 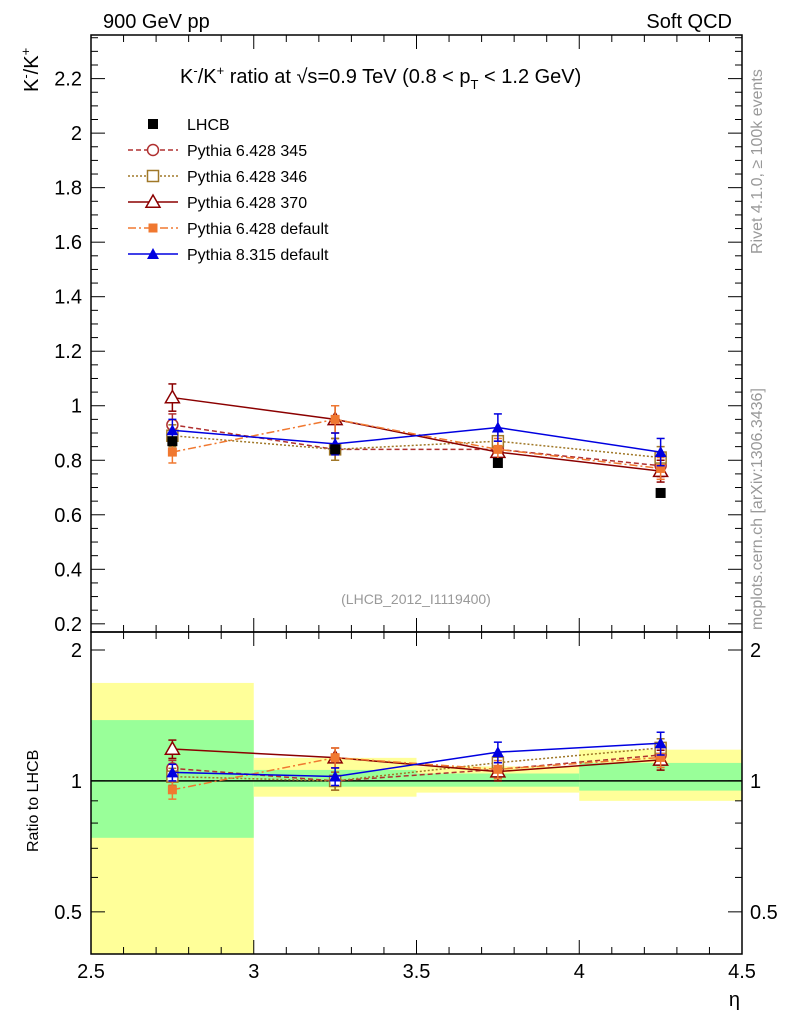 I want to click on ratio-y-tick-label: 0.5, so click(x=68, y=913).